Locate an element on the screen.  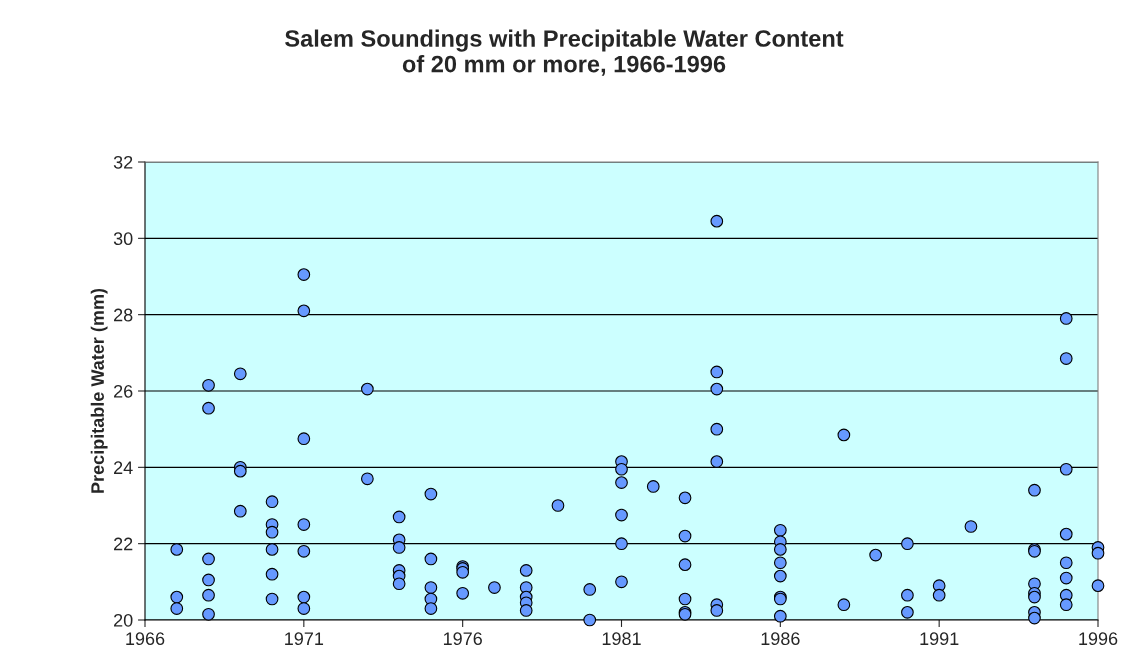
x-tick-label: 1996 is located at coordinates (1098, 639).